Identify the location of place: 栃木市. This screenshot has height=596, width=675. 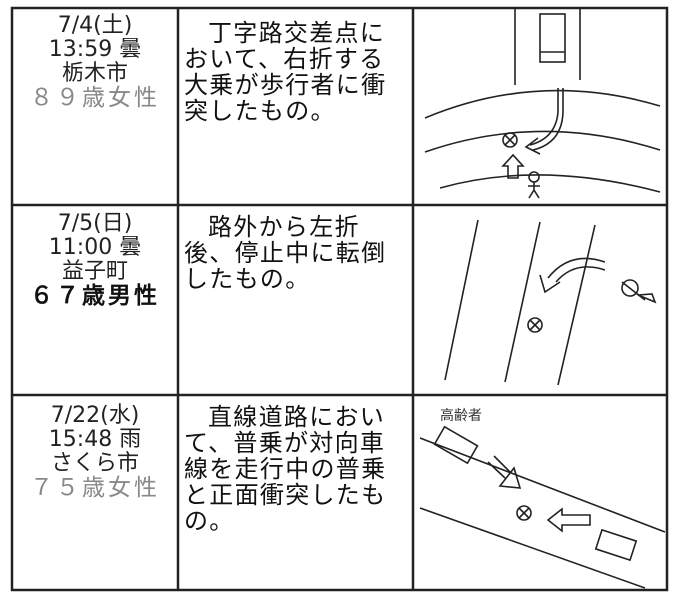
(94, 73).